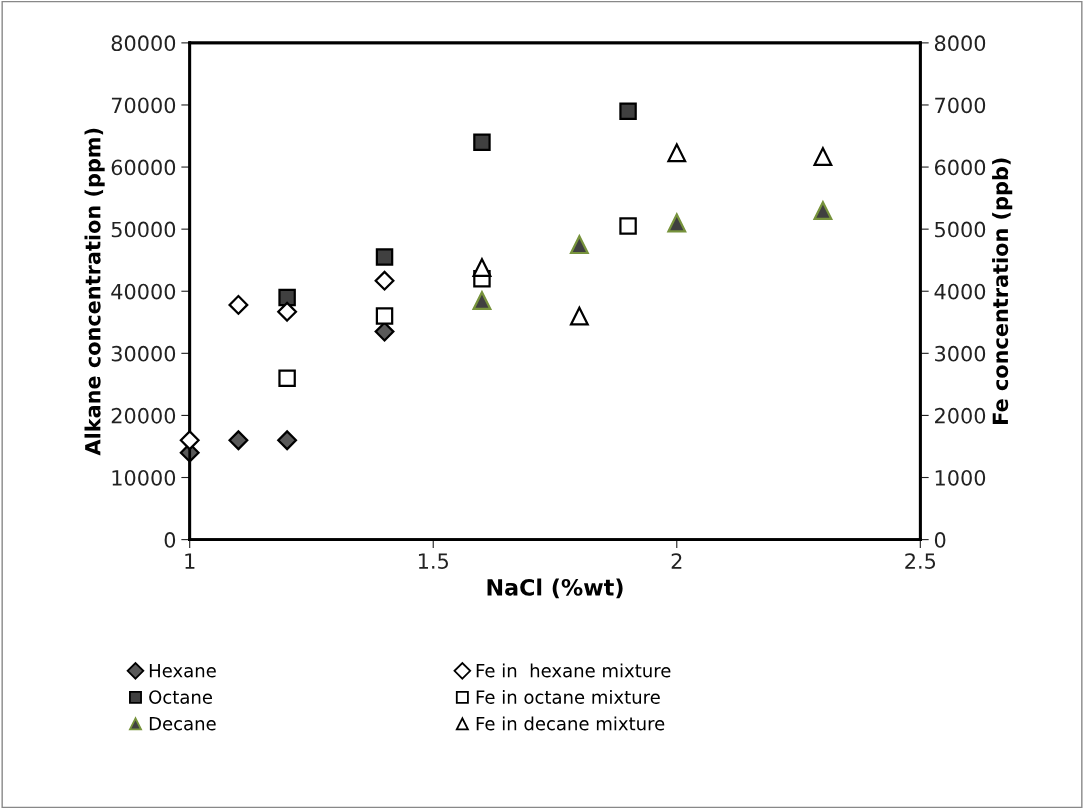 The image size is (1084, 809). What do you see at coordinates (1002, 291) in the screenshot?
I see `y2-axis-title: Fe concentration (ppb)` at bounding box center [1002, 291].